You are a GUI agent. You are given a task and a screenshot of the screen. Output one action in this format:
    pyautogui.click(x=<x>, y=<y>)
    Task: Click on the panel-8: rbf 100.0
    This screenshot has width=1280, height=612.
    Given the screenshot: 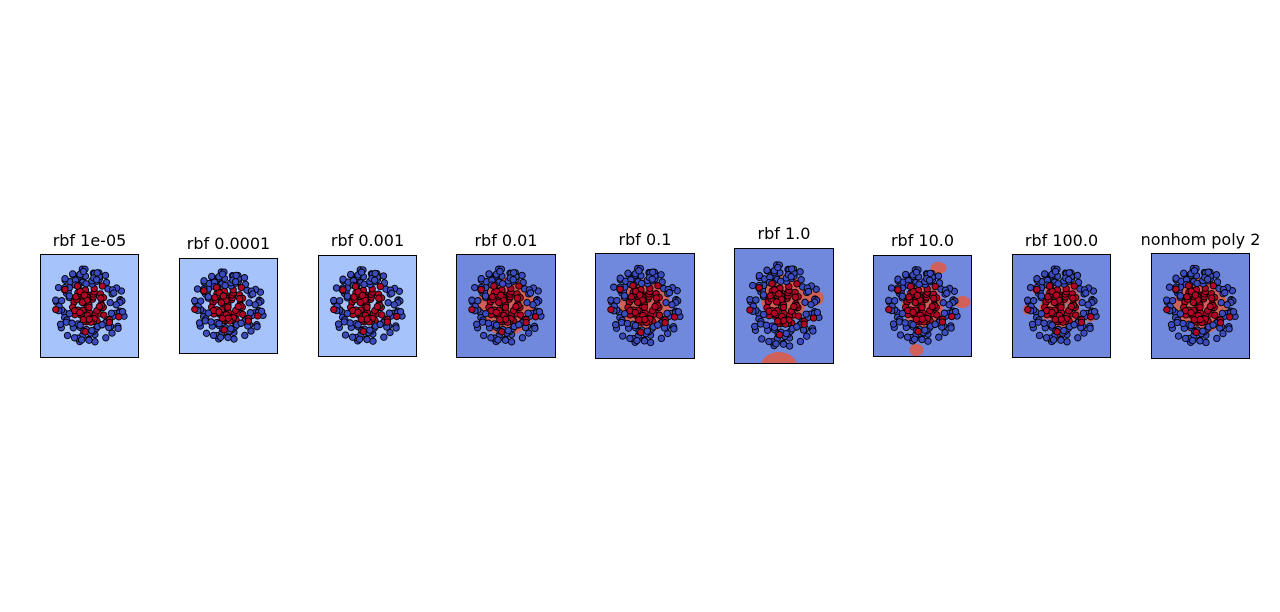 What is the action you would take?
    pyautogui.click(x=1061, y=294)
    